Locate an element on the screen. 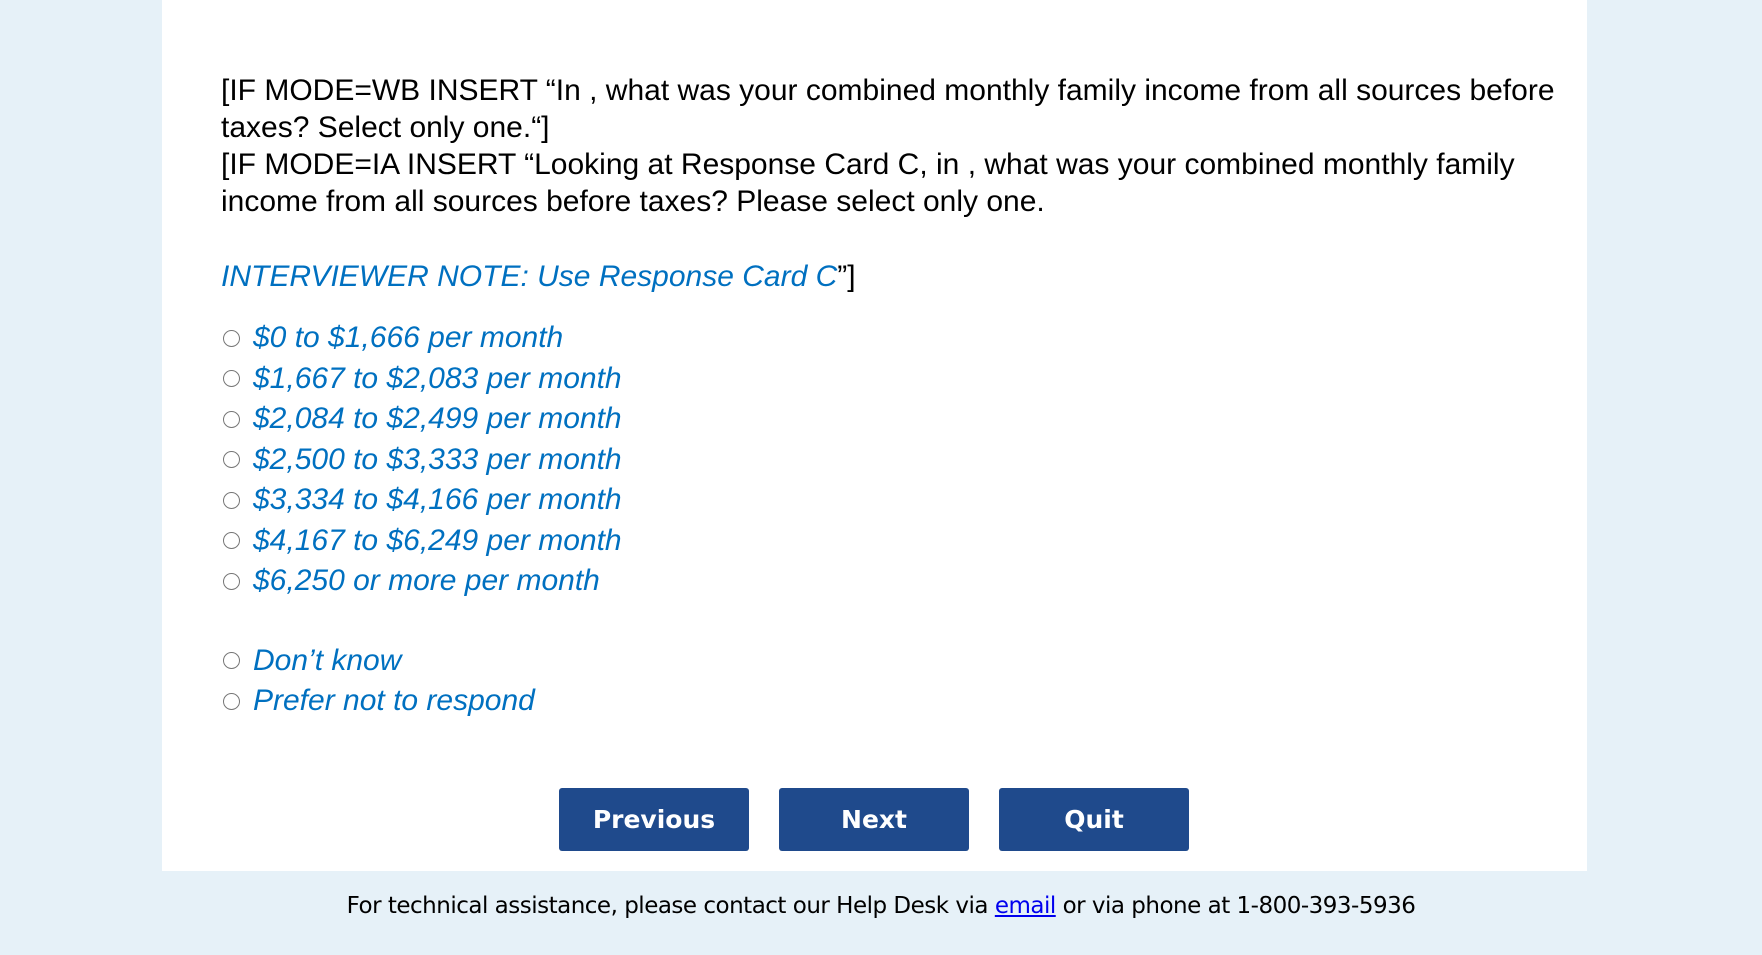 The width and height of the screenshot is (1762, 955). option-5: $4,167 to $6,249 per month is located at coordinates (421, 541).